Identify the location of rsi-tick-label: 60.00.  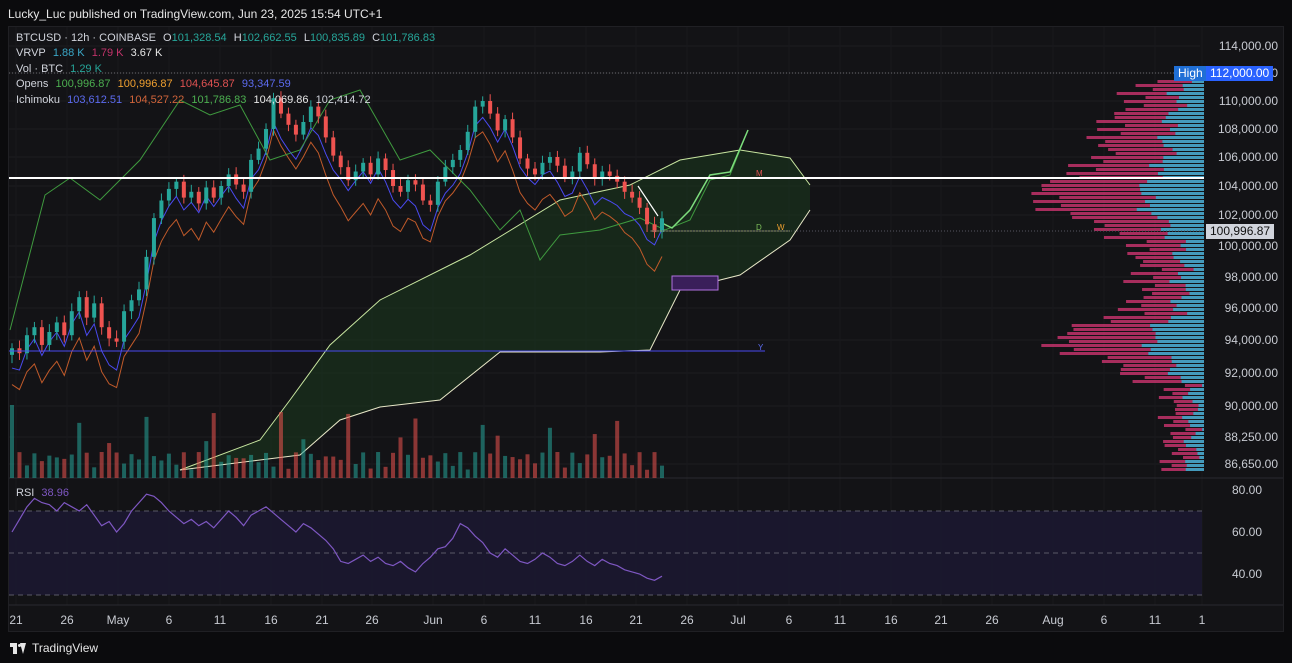
(1246, 532).